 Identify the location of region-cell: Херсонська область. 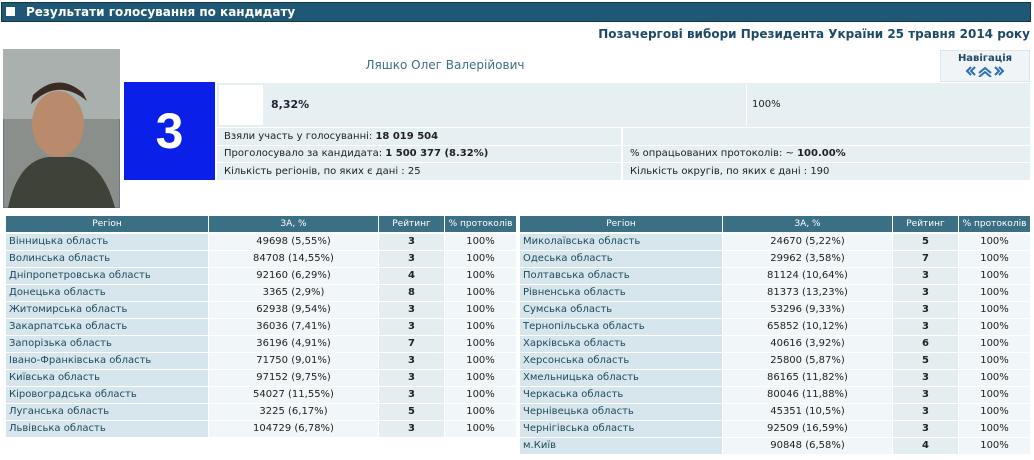
(621, 361).